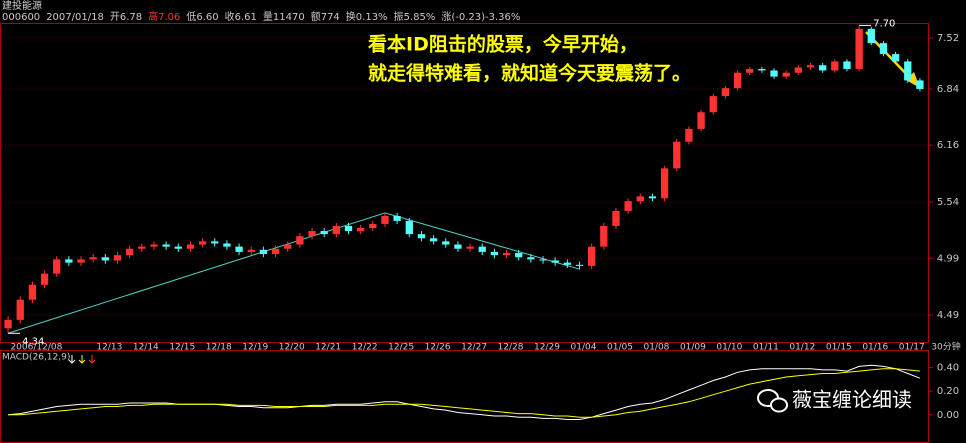 This screenshot has height=443, width=966. Describe the element at coordinates (656, 348) in the screenshot. I see `x-tick-label: 01/08` at that location.